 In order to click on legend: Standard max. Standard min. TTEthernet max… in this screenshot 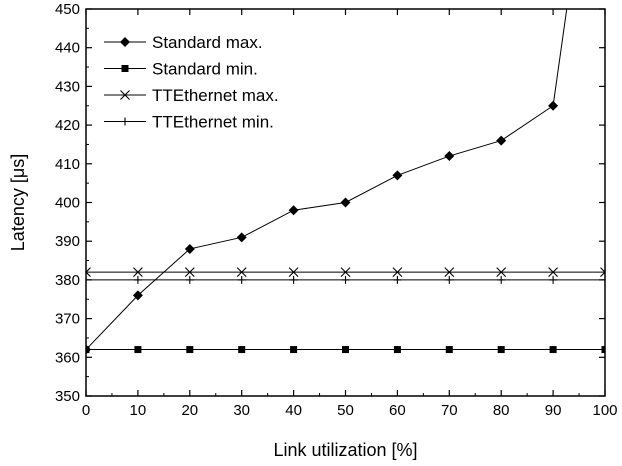, I will do `click(191, 82)`.